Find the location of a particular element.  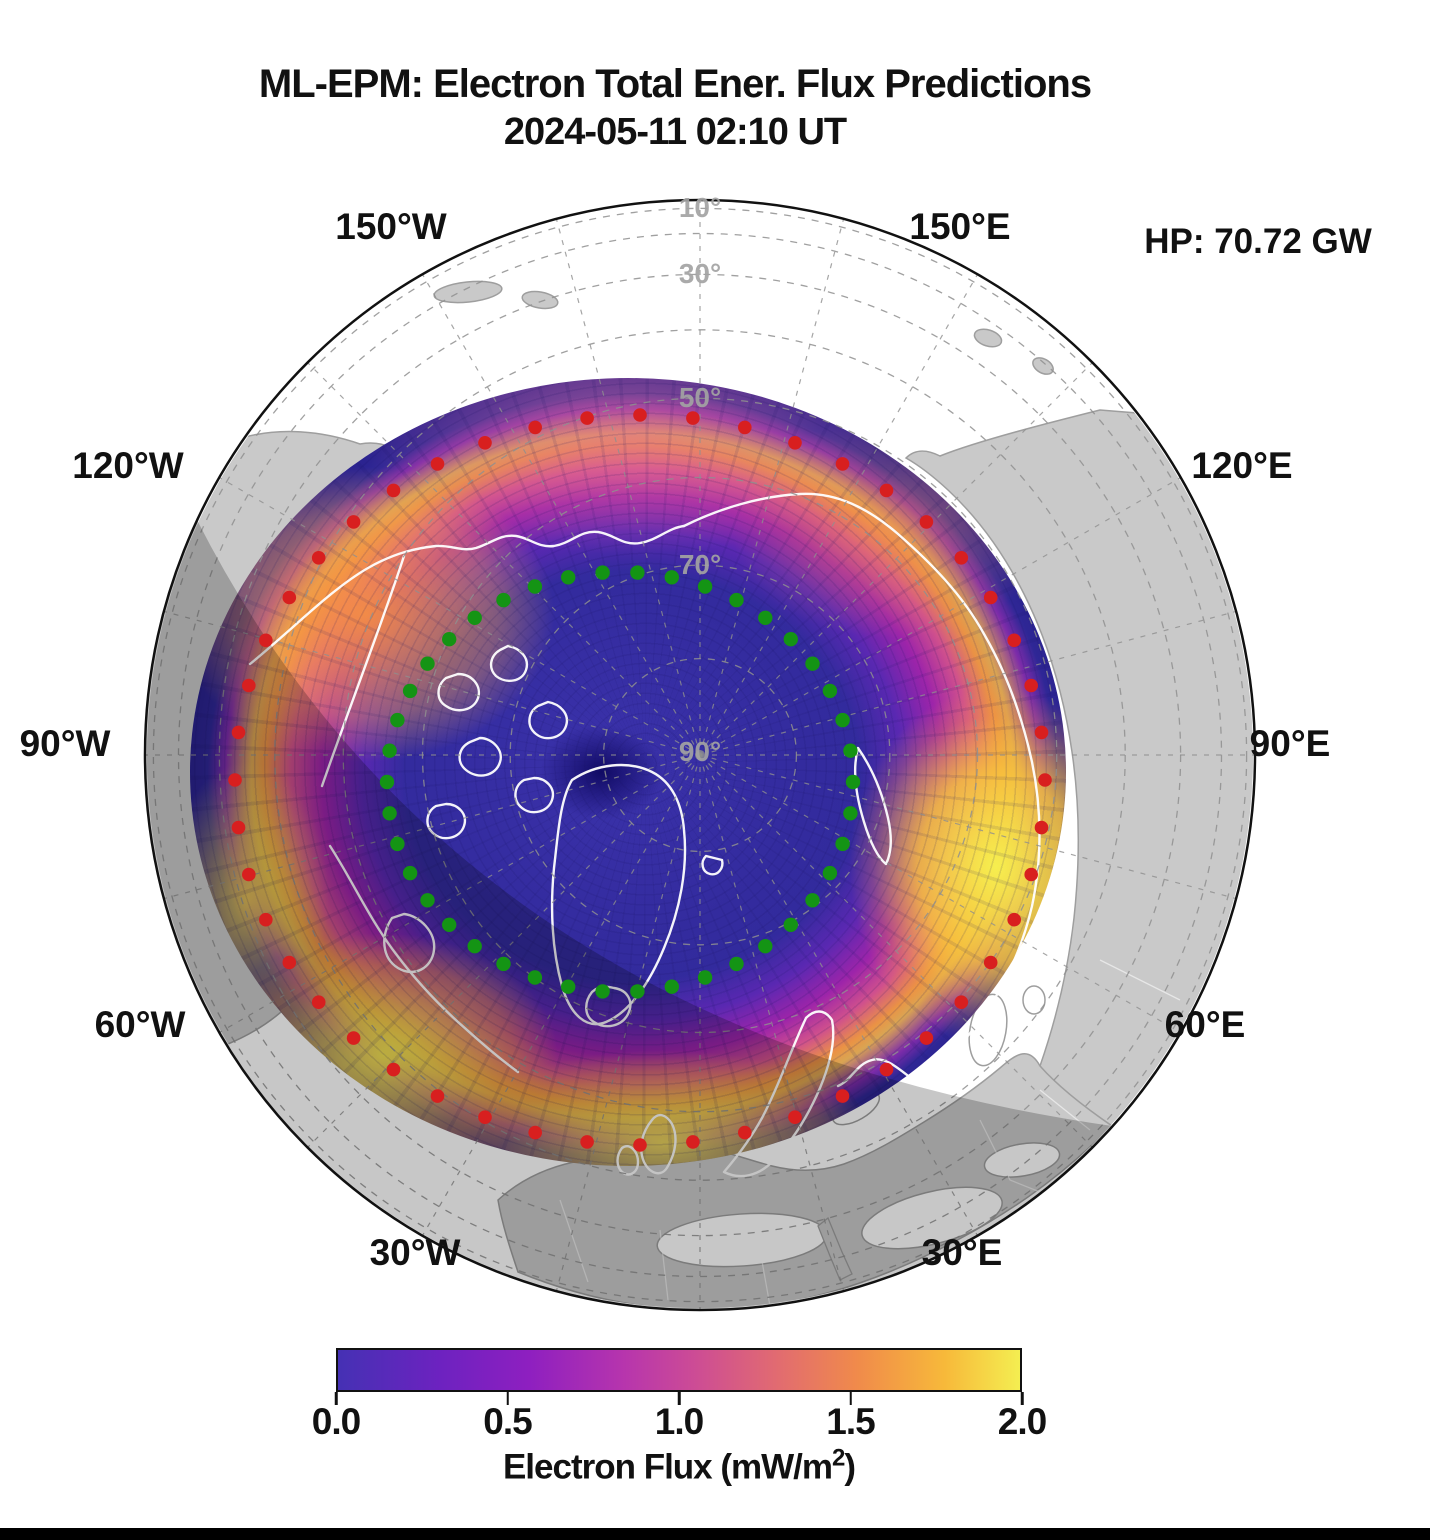

colorbar-gradient is located at coordinates (679, 1370).